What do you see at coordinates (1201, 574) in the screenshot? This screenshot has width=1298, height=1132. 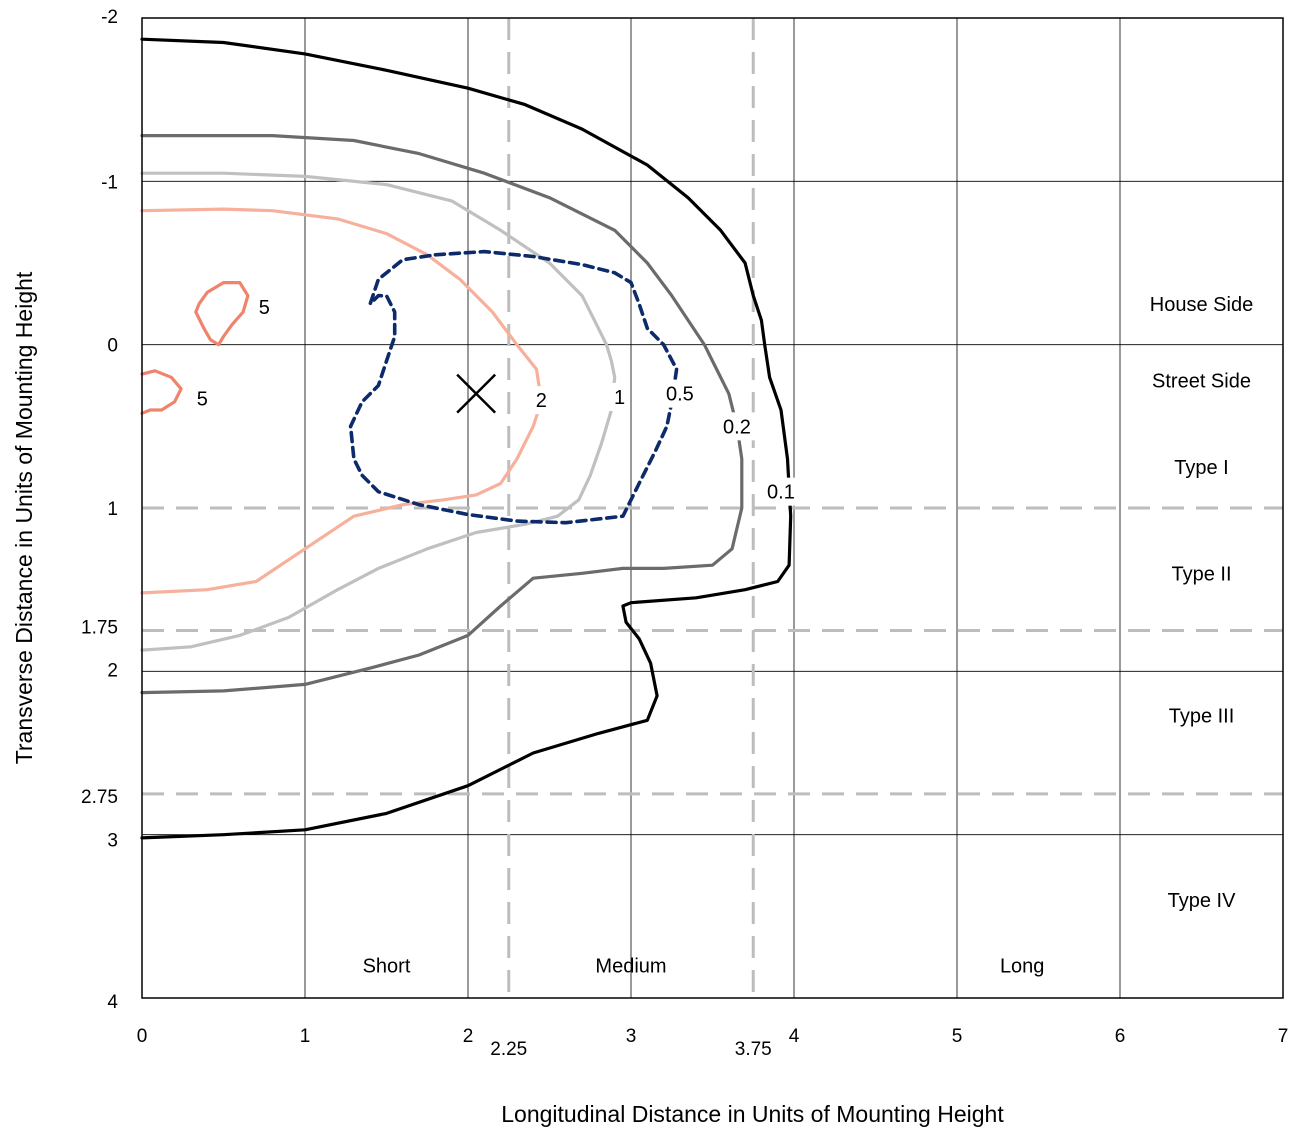 I see `region-label: Type II` at bounding box center [1201, 574].